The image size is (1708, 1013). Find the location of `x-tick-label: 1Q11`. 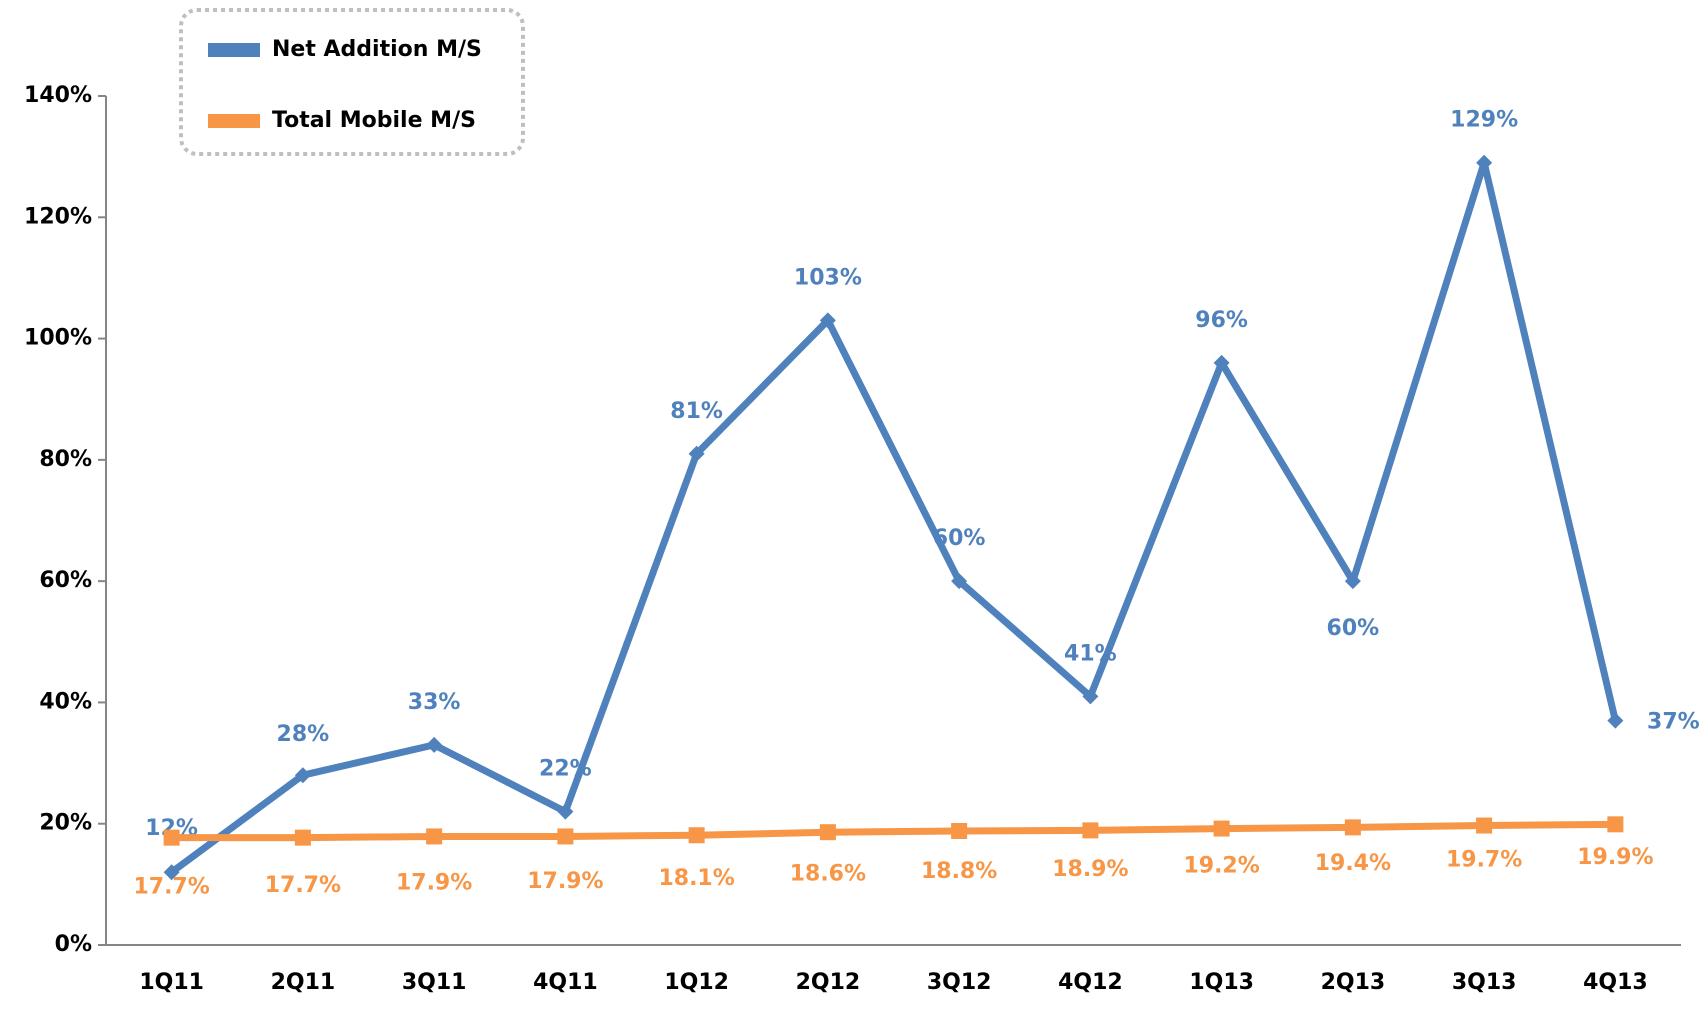

x-tick-label: 1Q11 is located at coordinates (171, 982).